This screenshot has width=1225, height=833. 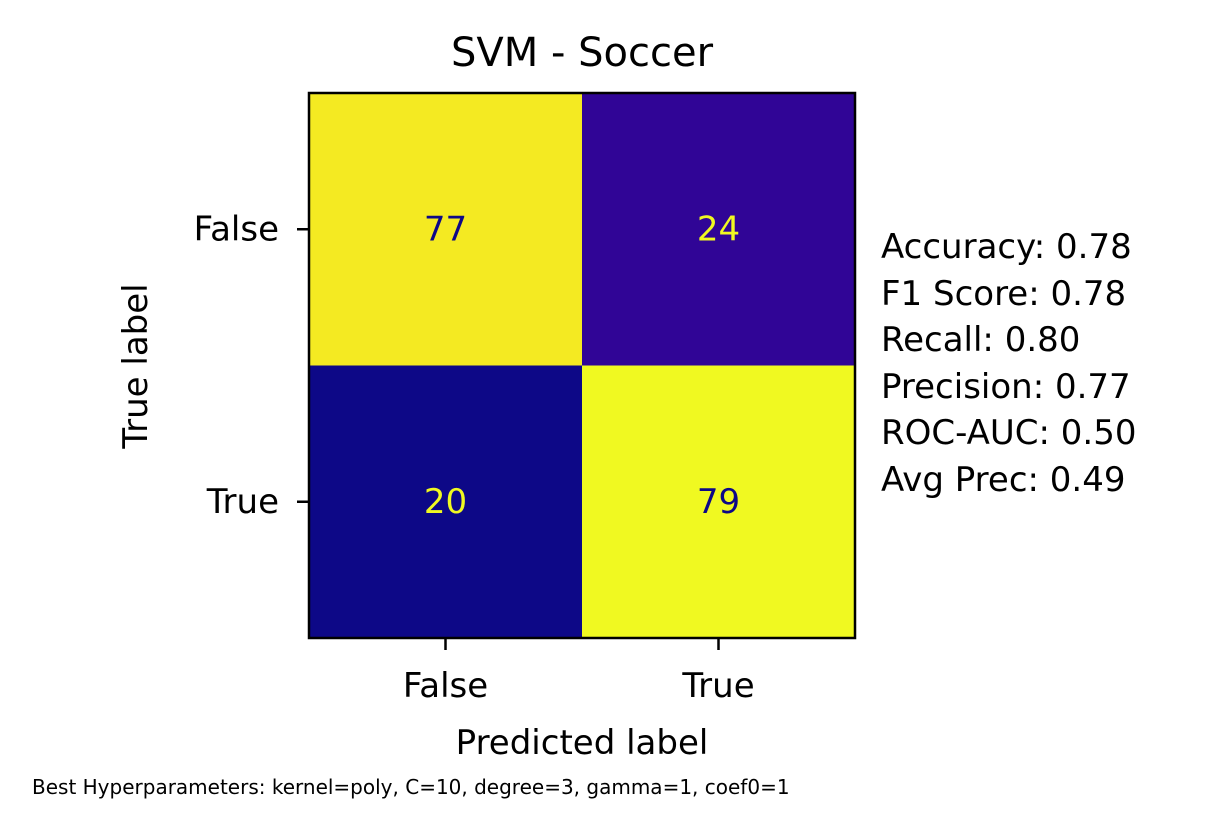 I want to click on y-tick-label: False, so click(x=236, y=229).